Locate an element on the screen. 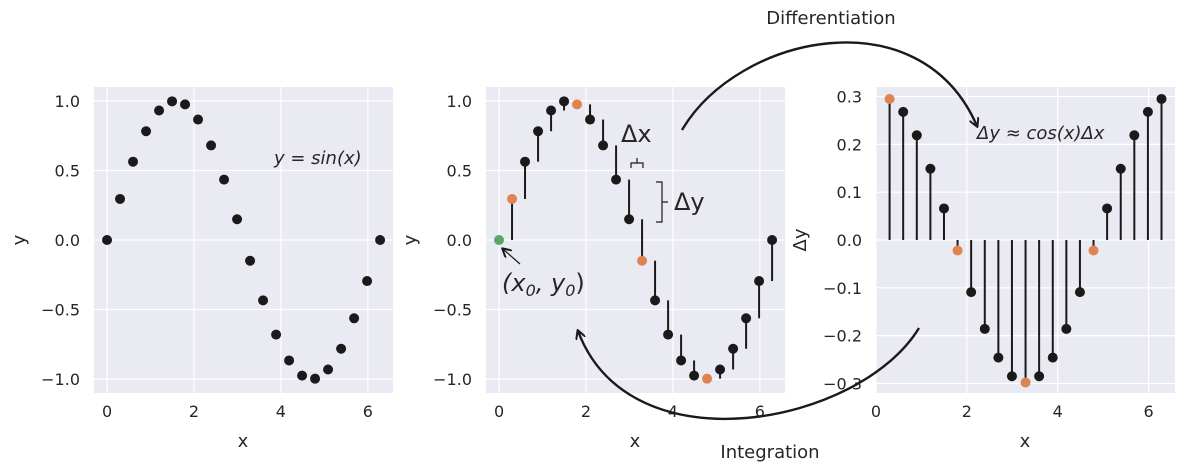  y-tick-label: 0.2 is located at coordinates (849, 144).